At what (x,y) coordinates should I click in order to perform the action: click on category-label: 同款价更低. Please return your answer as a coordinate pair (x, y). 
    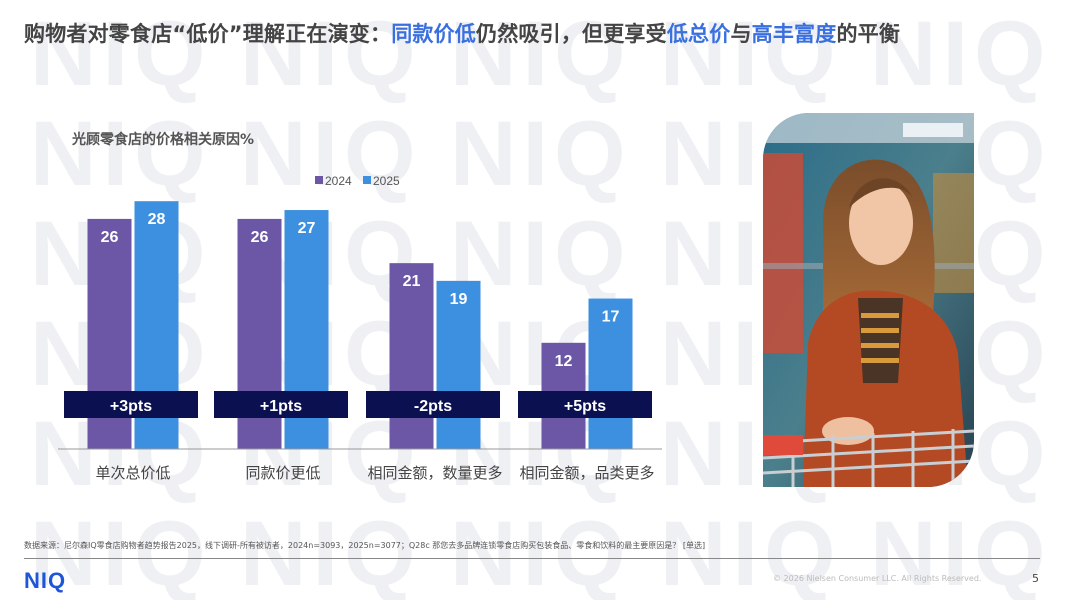
    Looking at the image, I should click on (282, 473).